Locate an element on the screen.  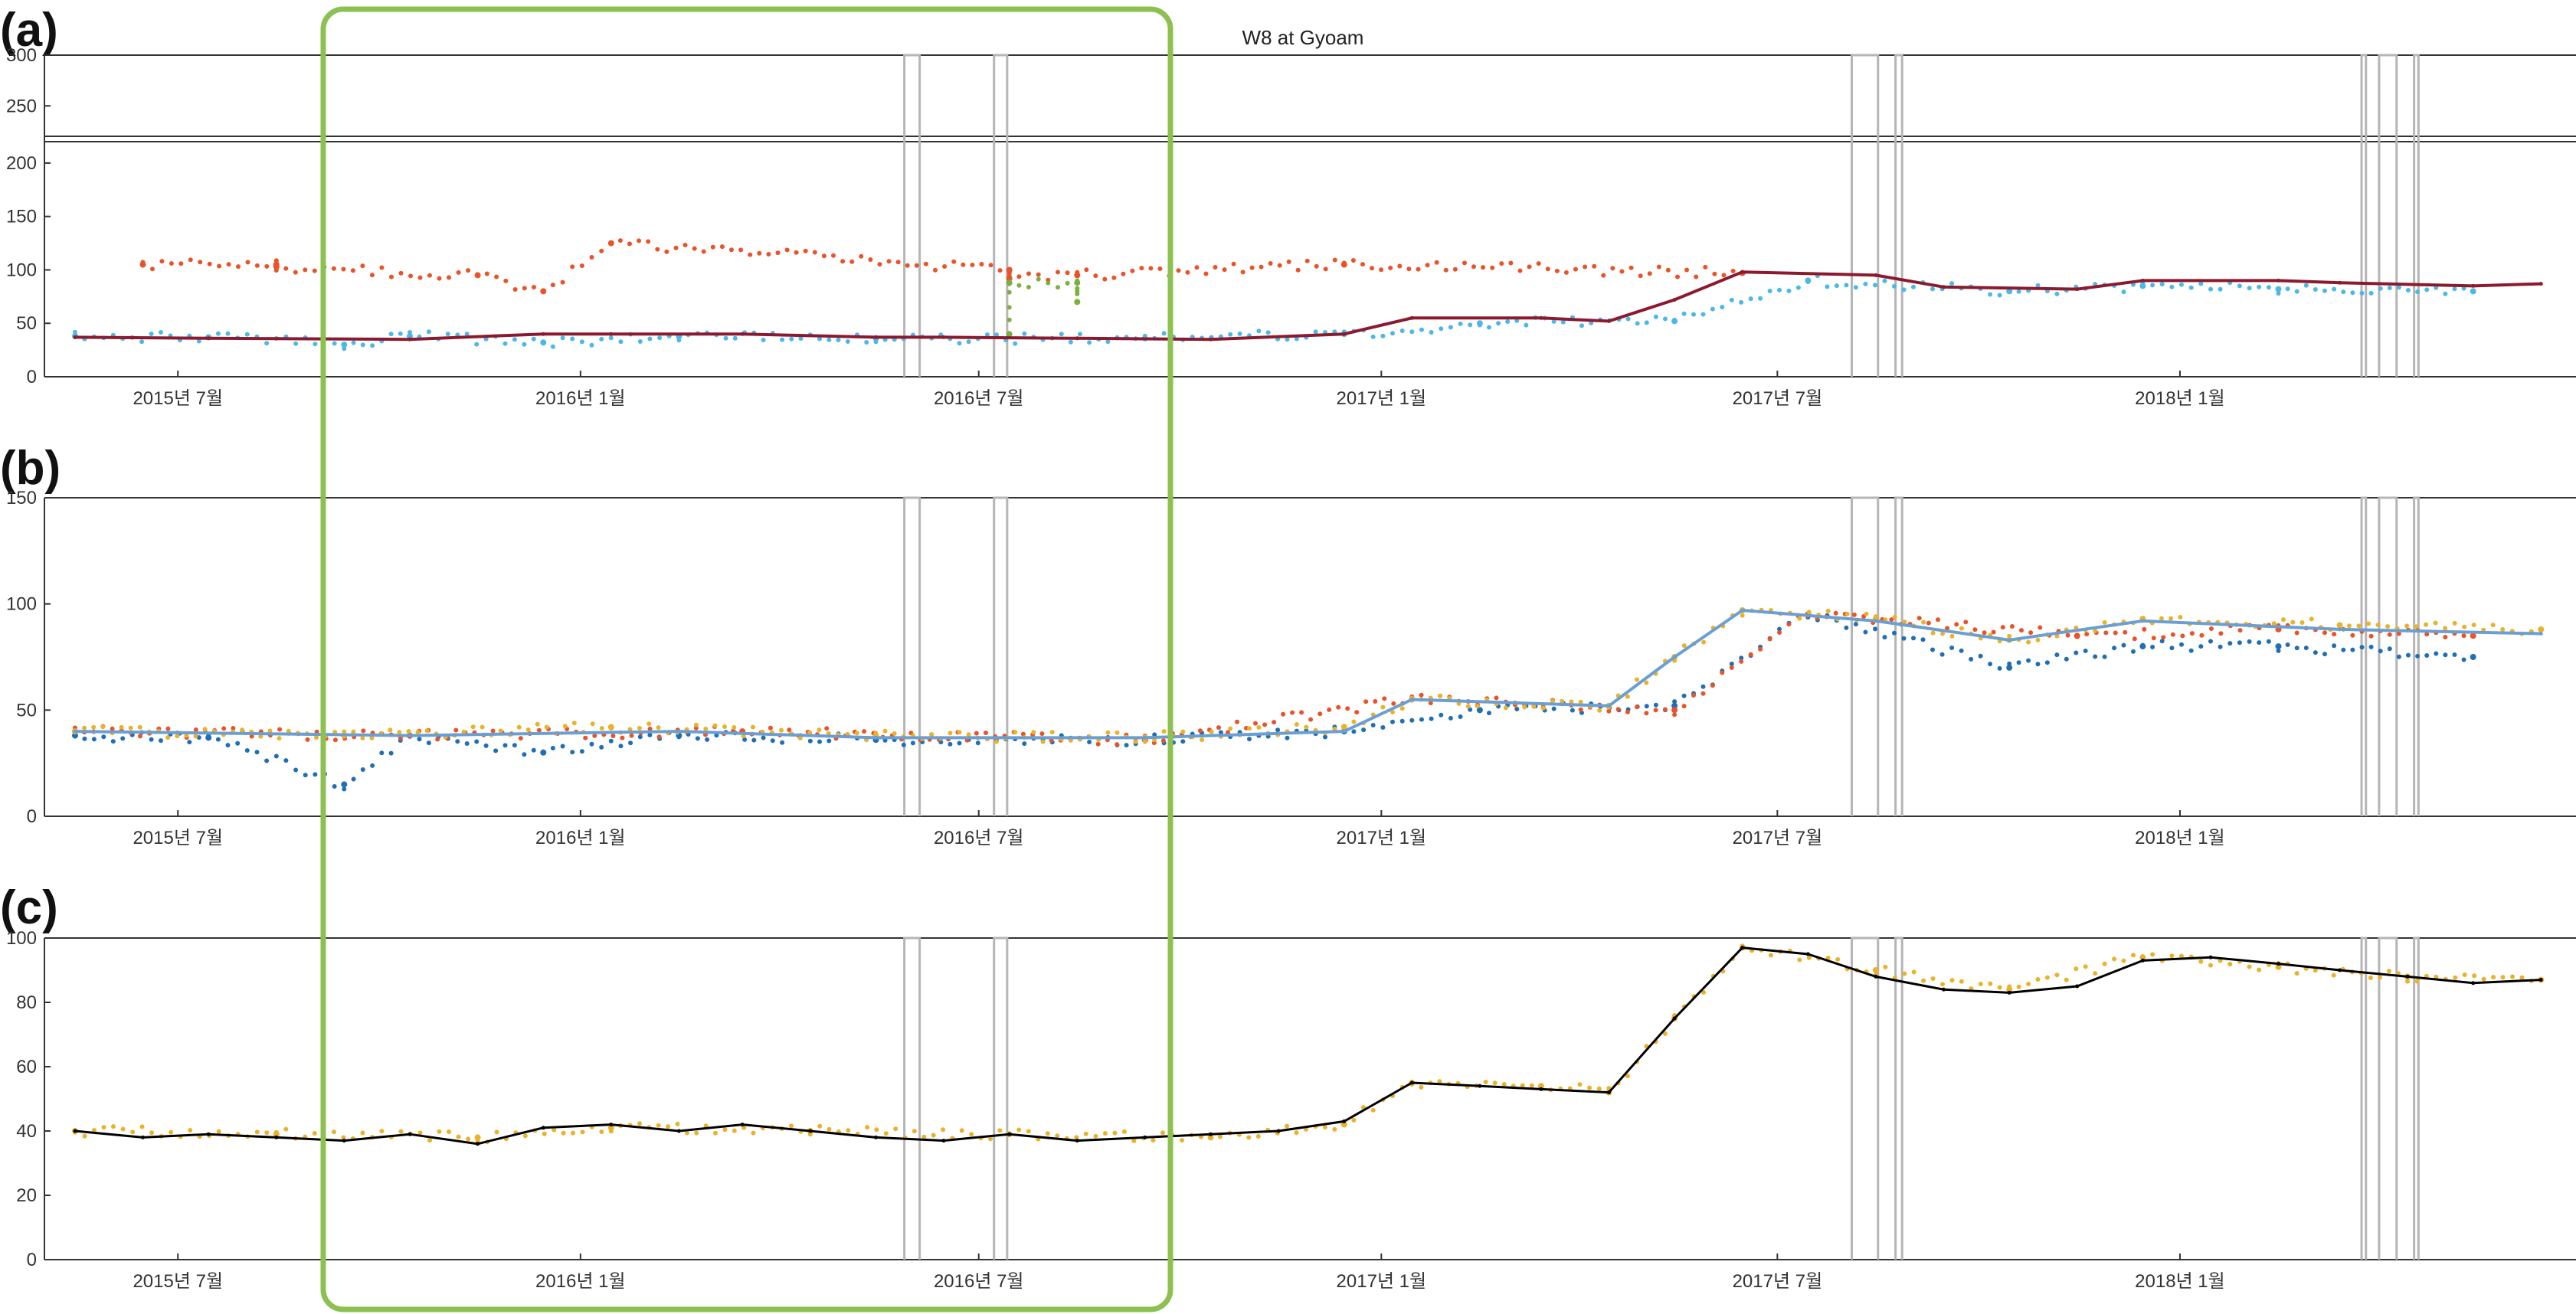
y-tick-label: 150 is located at coordinates (21, 498).